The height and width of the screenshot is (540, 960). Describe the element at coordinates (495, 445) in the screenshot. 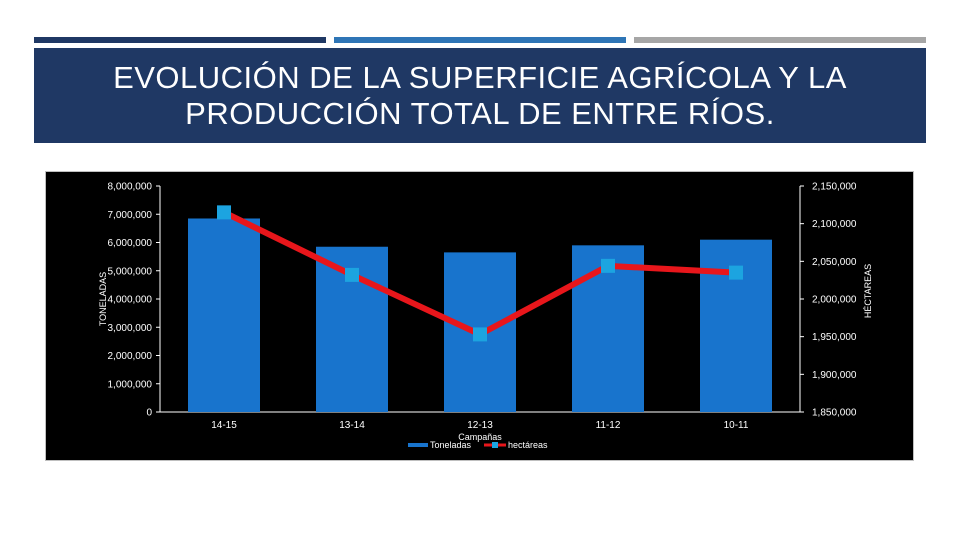

I see `legend-marker-hectareas` at that location.